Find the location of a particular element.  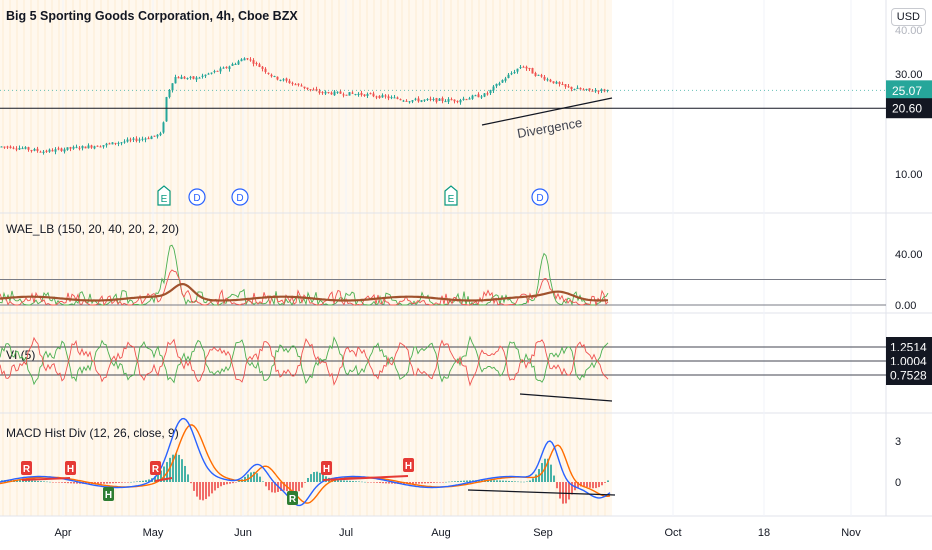

vi-plus-line is located at coordinates (304, 360).